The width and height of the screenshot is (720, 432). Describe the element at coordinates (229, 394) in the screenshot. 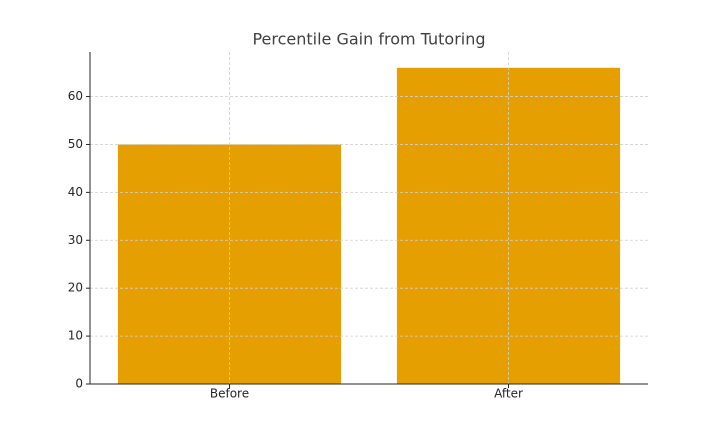

I see `x-tick-label: Before` at that location.